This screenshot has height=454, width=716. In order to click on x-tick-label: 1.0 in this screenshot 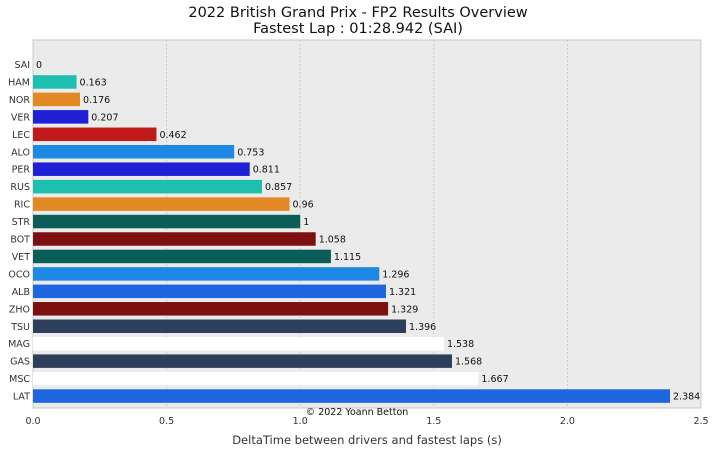, I will do `click(300, 421)`.